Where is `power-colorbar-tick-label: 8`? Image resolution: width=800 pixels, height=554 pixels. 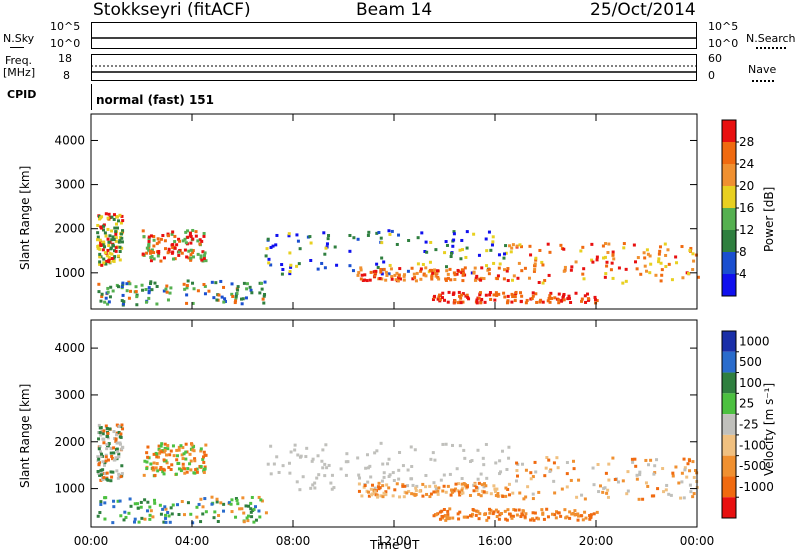 power-colorbar-tick-label: 8 is located at coordinates (743, 252).